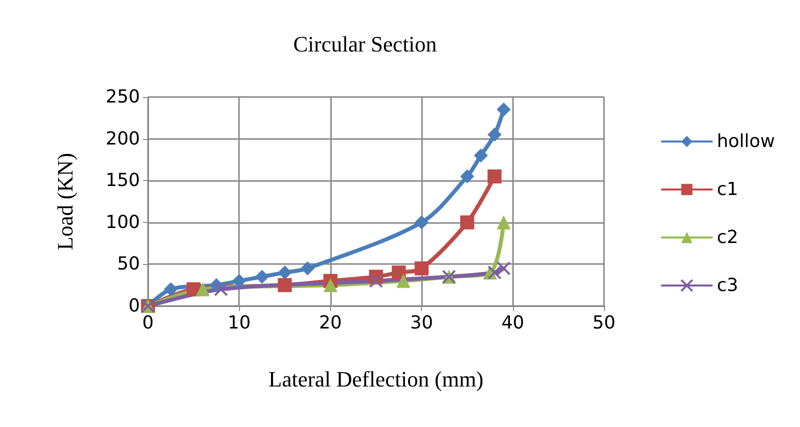 Image resolution: width=800 pixels, height=427 pixels. Describe the element at coordinates (123, 139) in the screenshot. I see `y-tick-label: 200` at that location.